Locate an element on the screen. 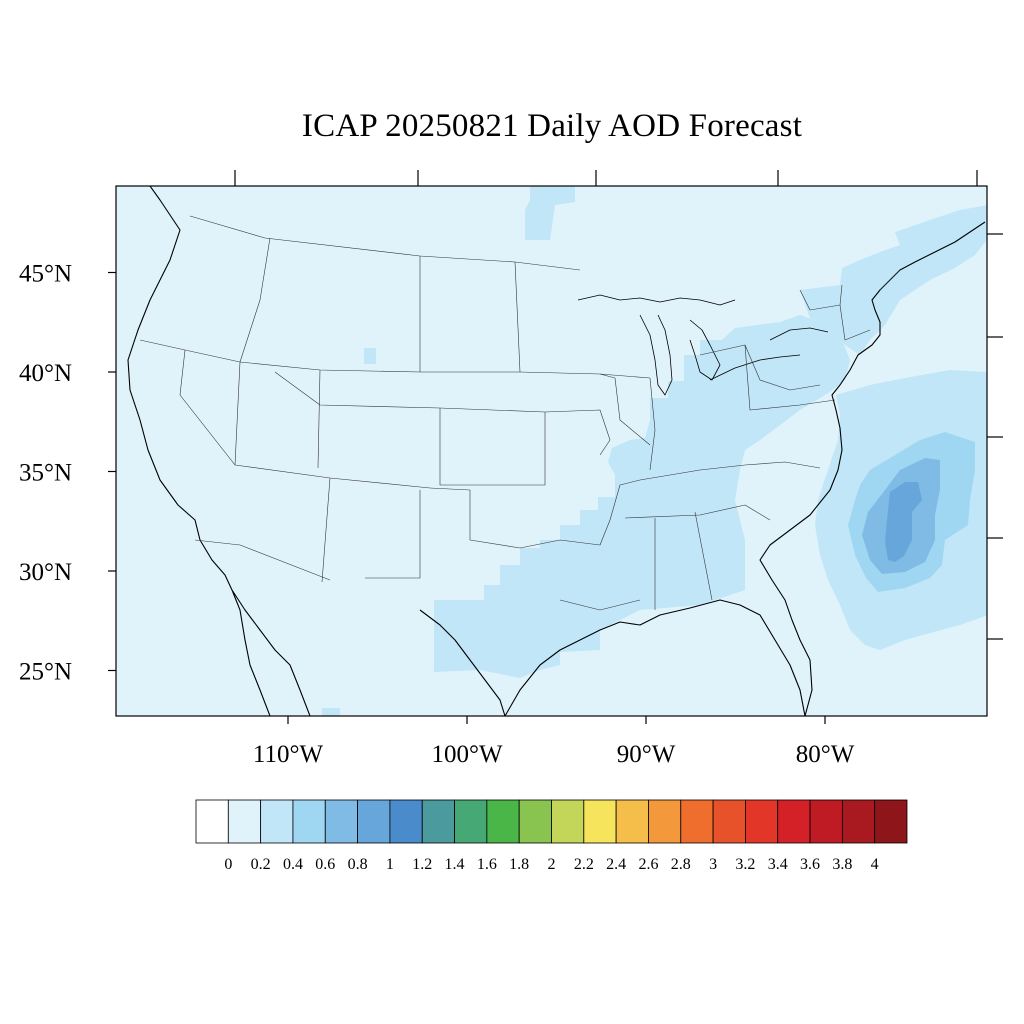  figure-title: ICAP 20250821 Daily AOD Forecast is located at coordinates (552, 126).